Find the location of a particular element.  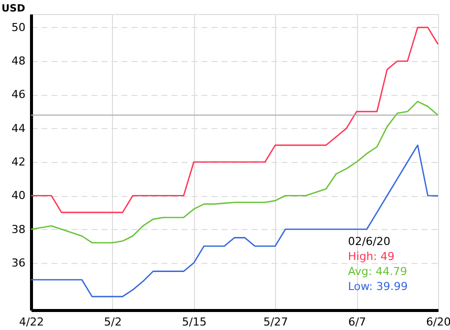

x-tick-label: 6/20 is located at coordinates (438, 322).